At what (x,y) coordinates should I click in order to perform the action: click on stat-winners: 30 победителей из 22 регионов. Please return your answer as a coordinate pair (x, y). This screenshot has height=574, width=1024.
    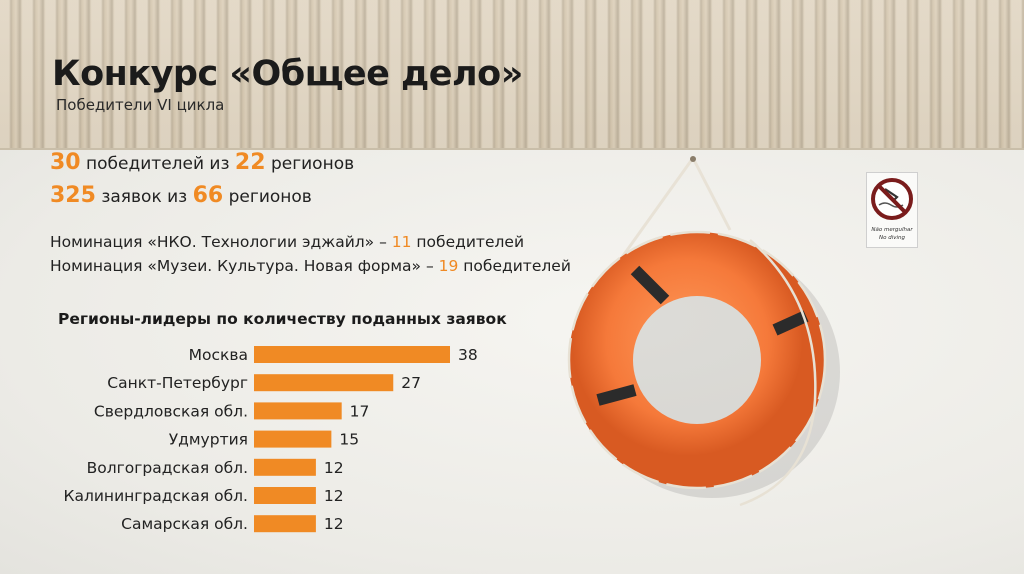
    Looking at the image, I should click on (202, 162).